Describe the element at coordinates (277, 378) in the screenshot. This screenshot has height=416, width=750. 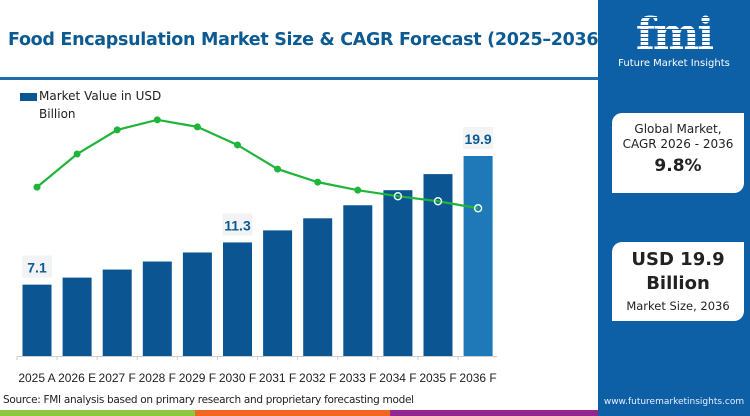
I see `x-tick-label: 2031 F` at that location.